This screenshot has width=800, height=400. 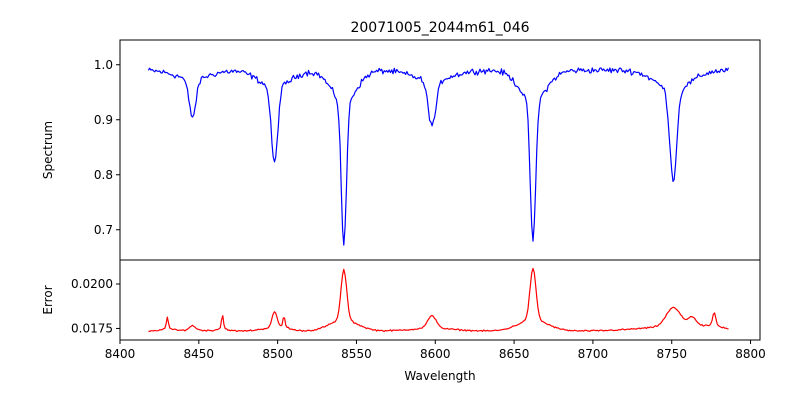 What do you see at coordinates (671, 354) in the screenshot?
I see `x-tick-label: 8750` at bounding box center [671, 354].